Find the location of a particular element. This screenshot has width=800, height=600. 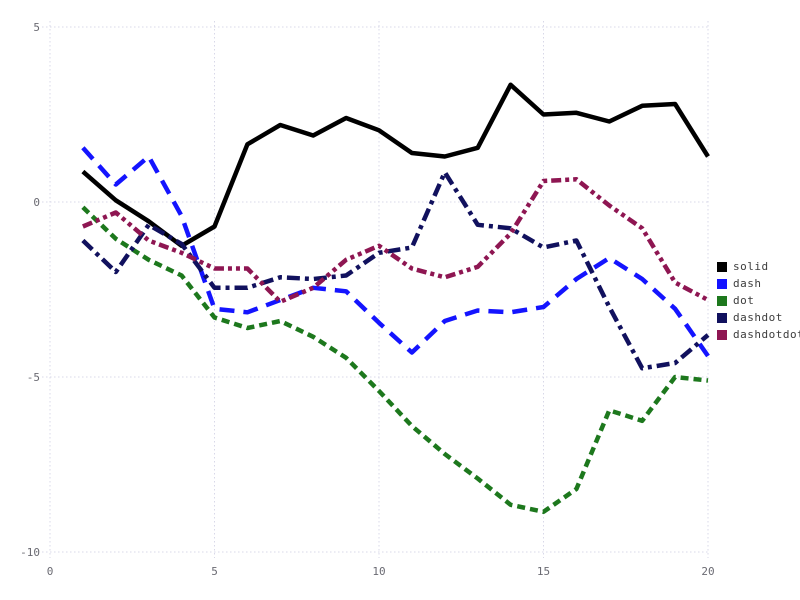

x-tick-label-5: 5 is located at coordinates (214, 571).